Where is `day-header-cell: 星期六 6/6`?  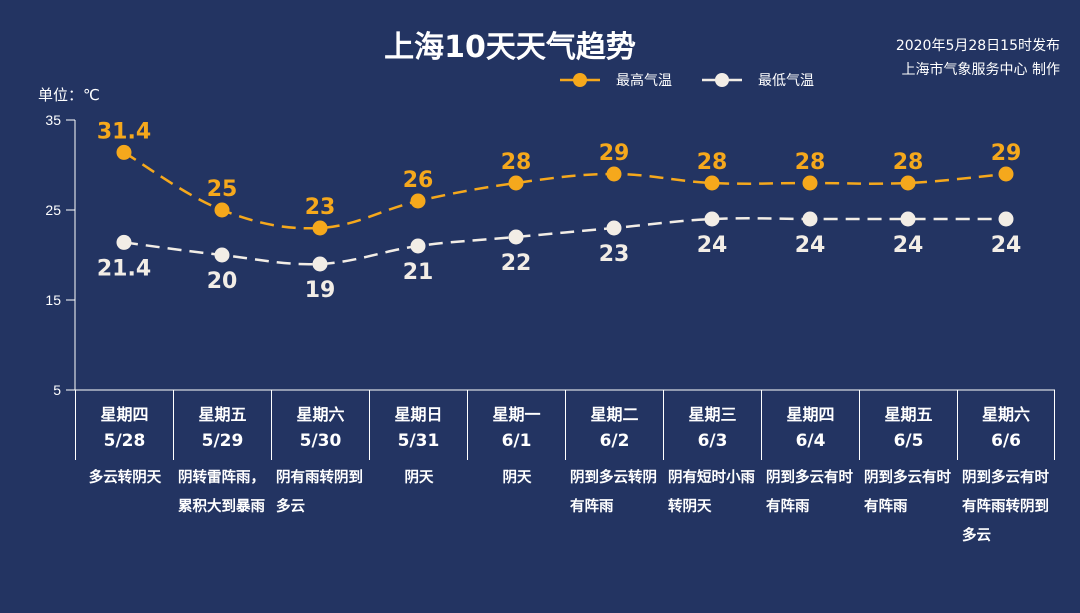 day-header-cell: 星期六 6/6 is located at coordinates (1006, 425).